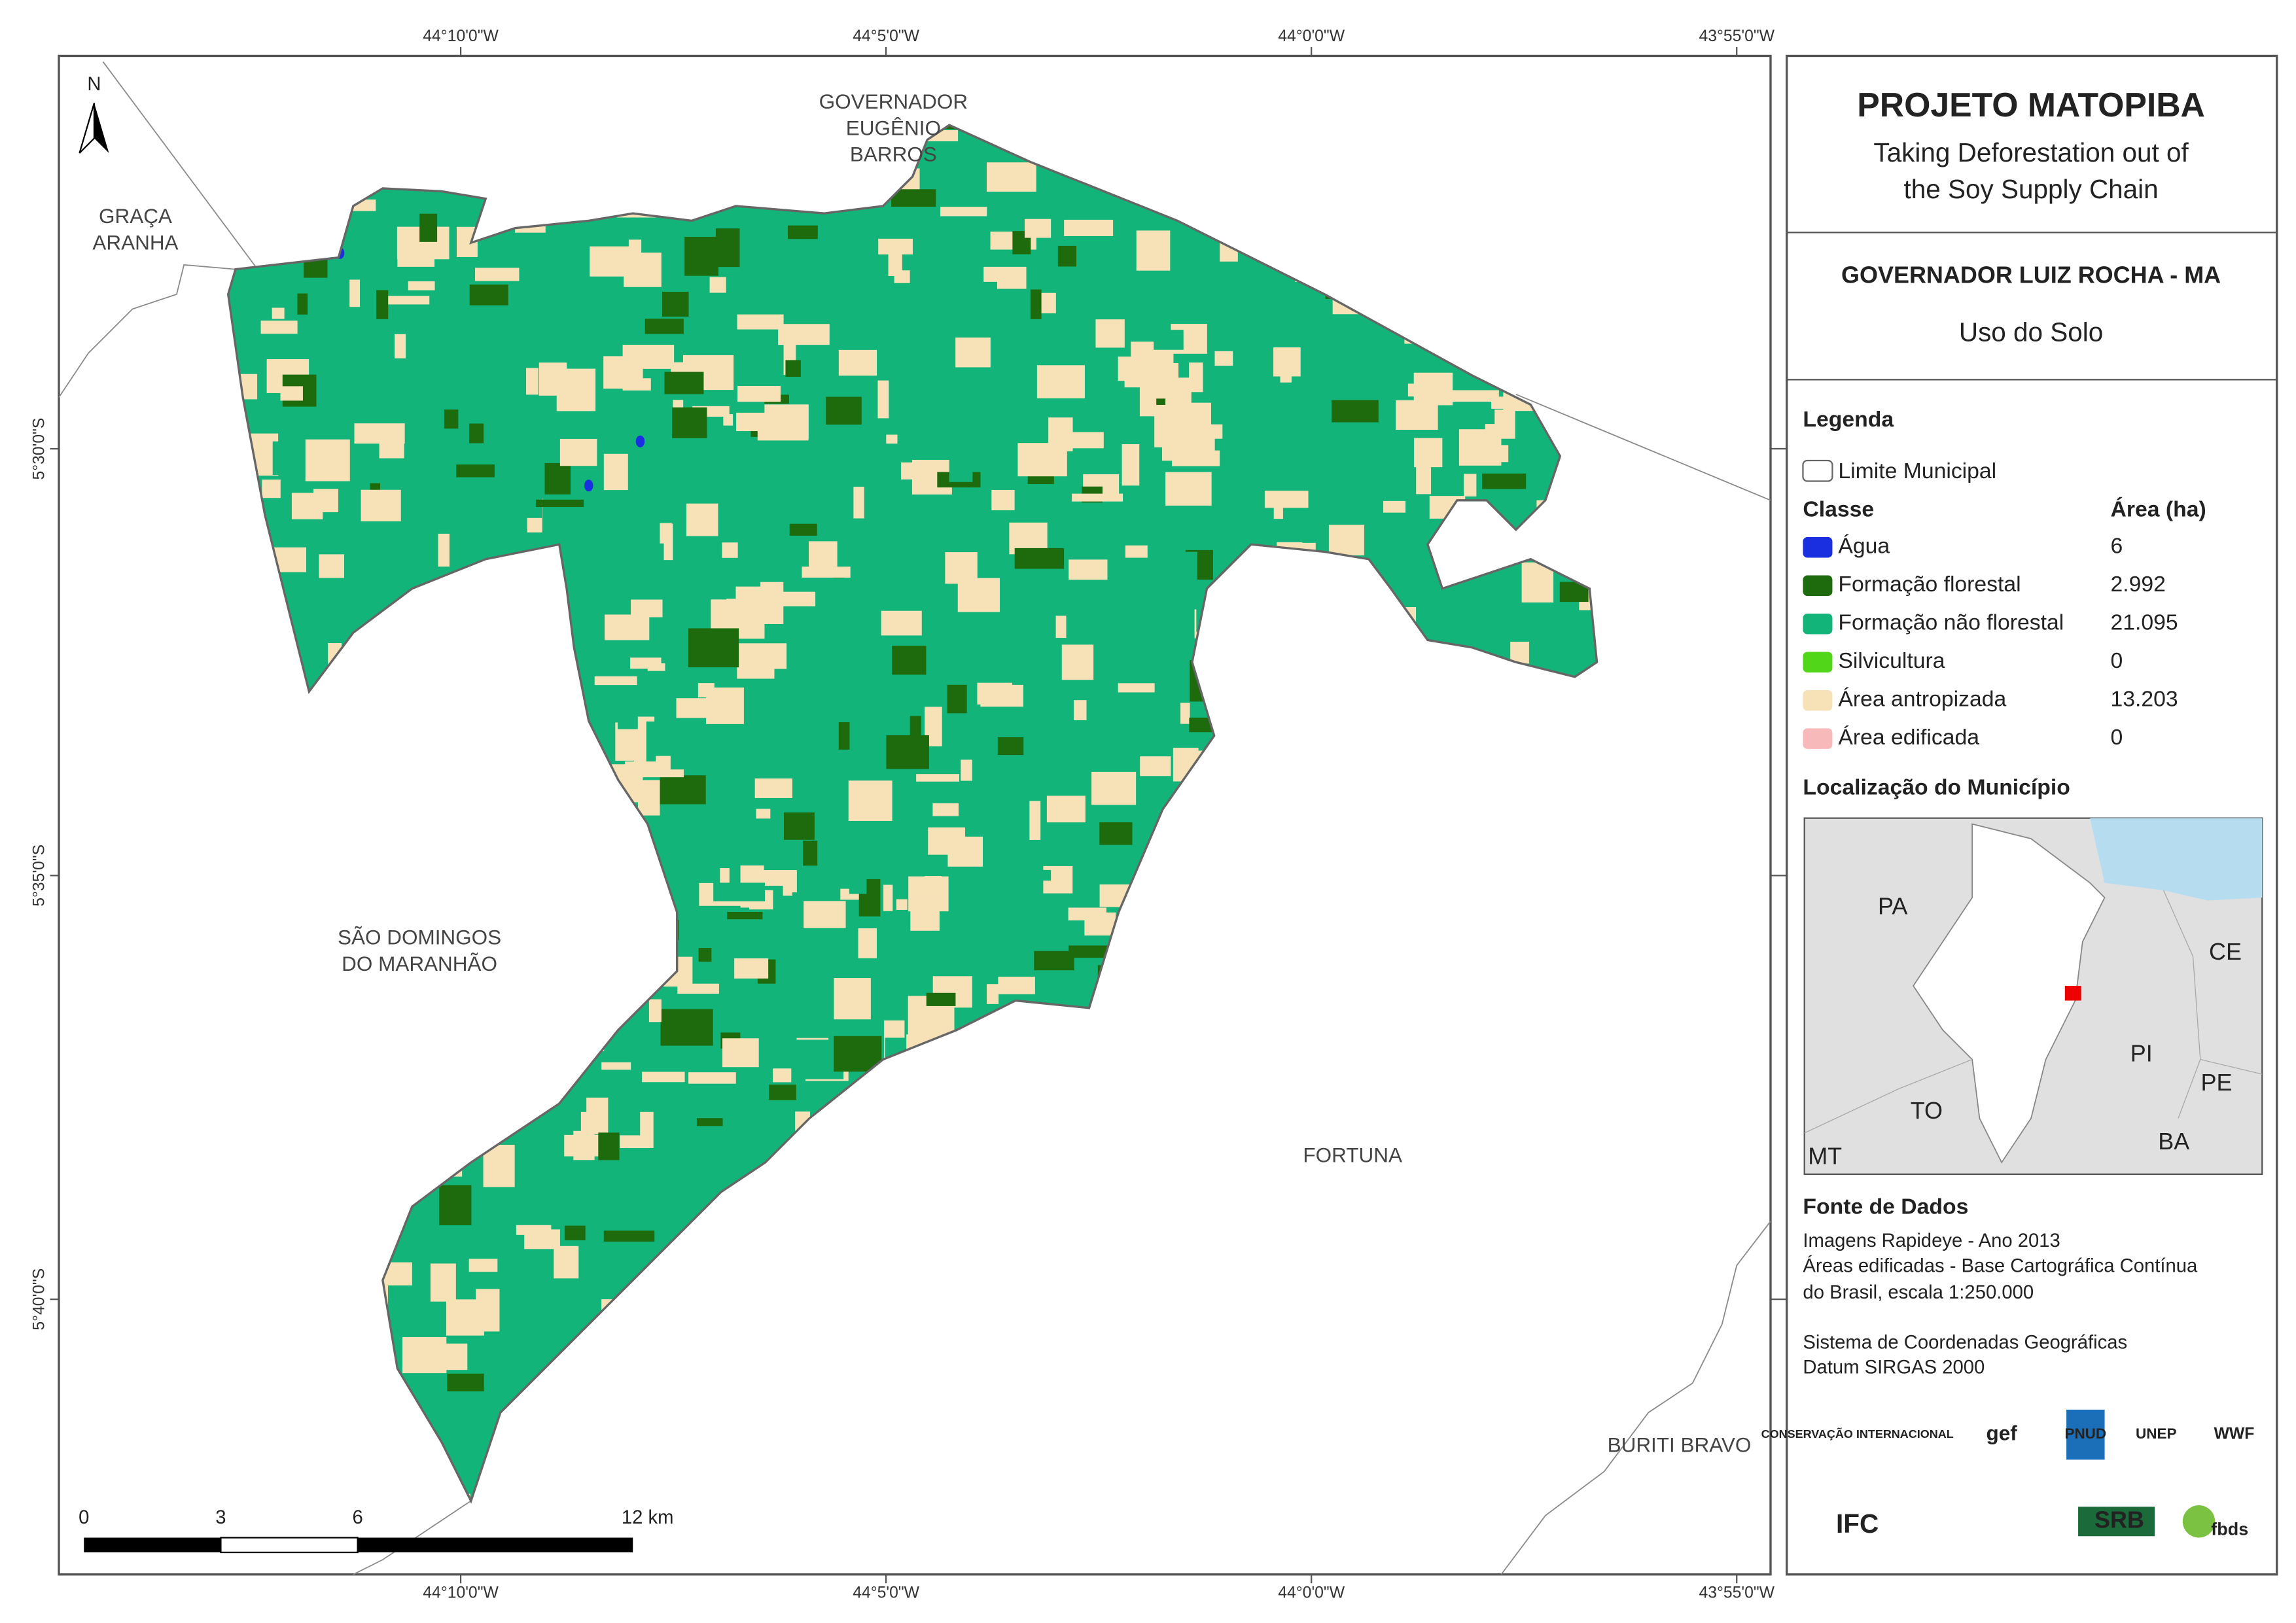 The width and height of the screenshot is (2296, 1623). Describe the element at coordinates (1932, 1241) in the screenshot. I see `source-line: Imagens Rapideye - Ano 2013` at that location.